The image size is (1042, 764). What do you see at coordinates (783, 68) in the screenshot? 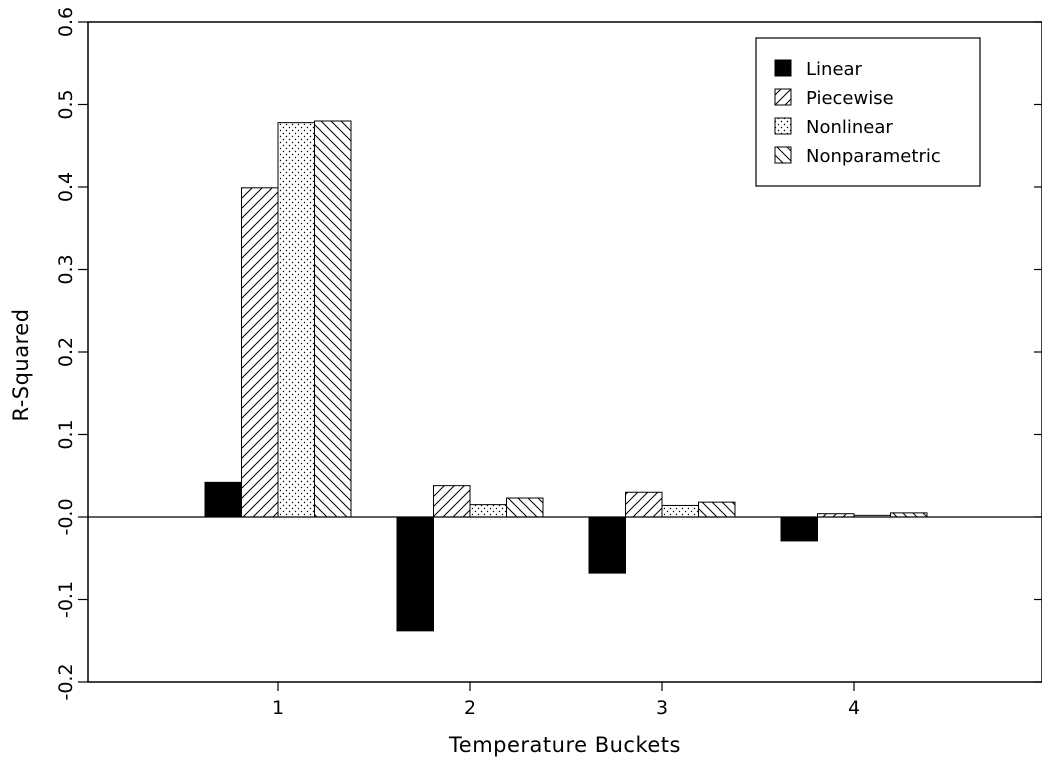
I see `legend-swatch-linear` at bounding box center [783, 68].